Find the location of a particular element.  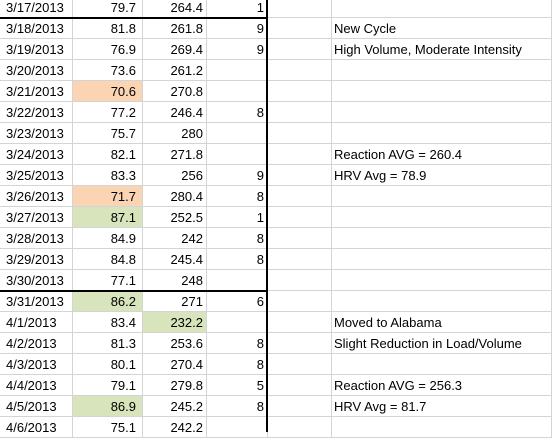

hrv-cell: 79.7 is located at coordinates (108, 9).